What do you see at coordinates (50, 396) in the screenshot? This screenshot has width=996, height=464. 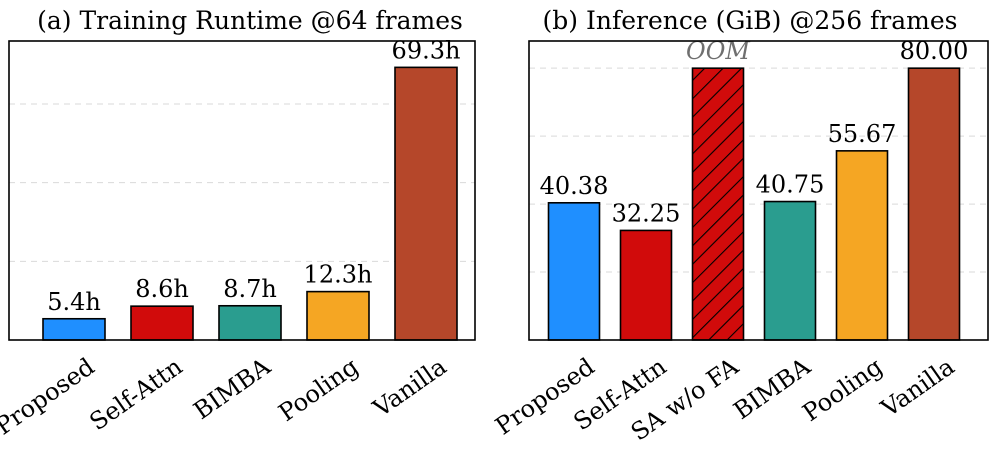 I see `x-tick-label: Proposed` at bounding box center [50, 396].